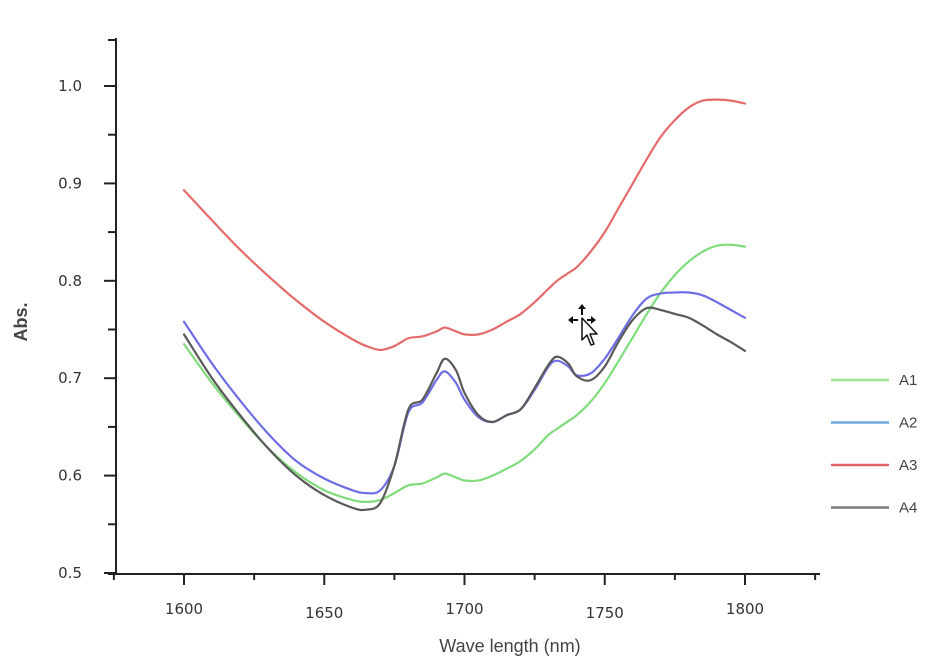 The image size is (950, 665). I want to click on legend-item-a1: A1, so click(874, 380).